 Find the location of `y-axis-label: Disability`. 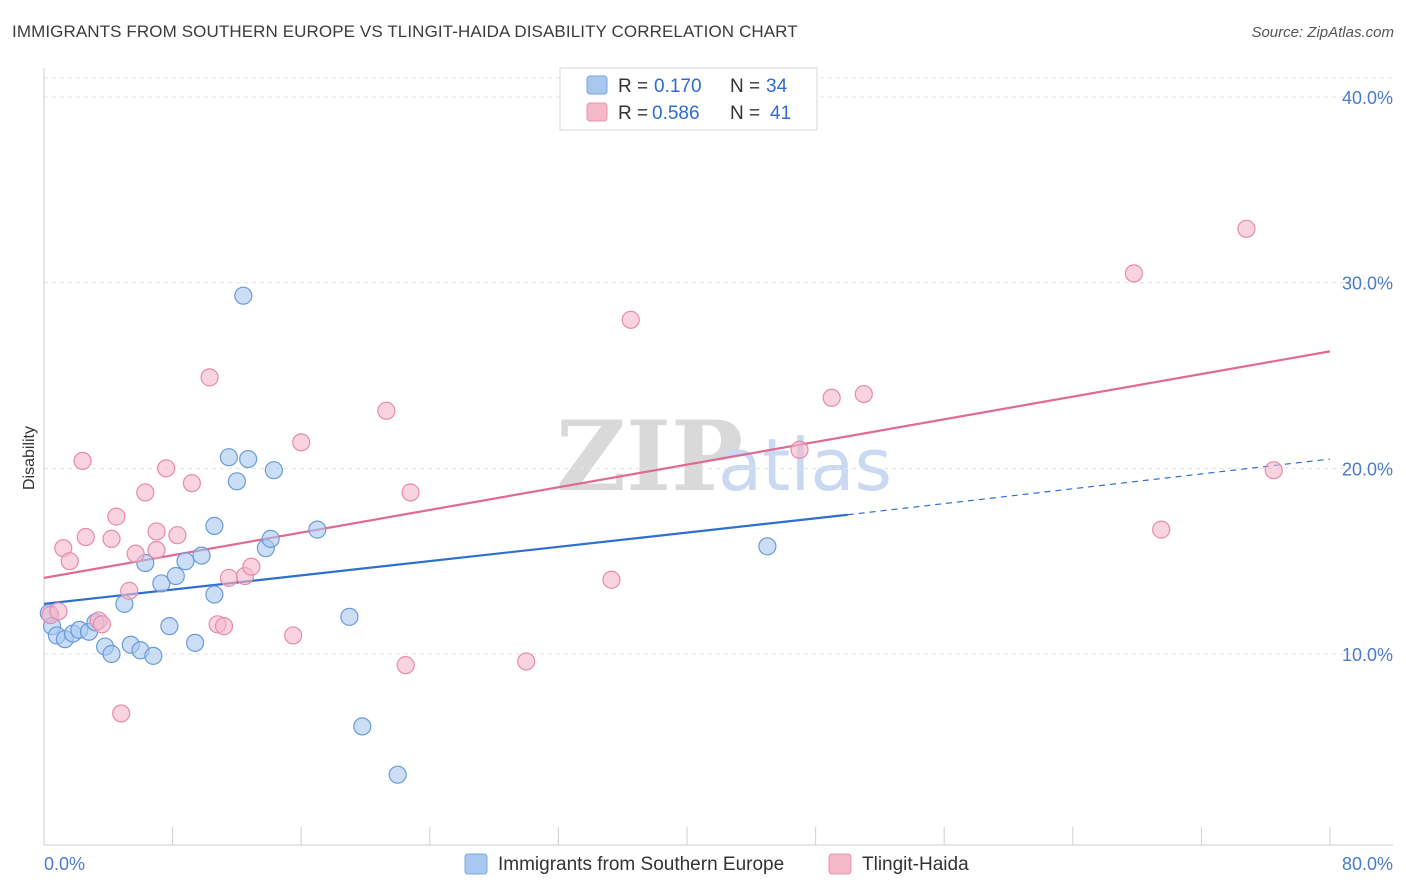

y-axis-label: Disability is located at coordinates (29, 458).